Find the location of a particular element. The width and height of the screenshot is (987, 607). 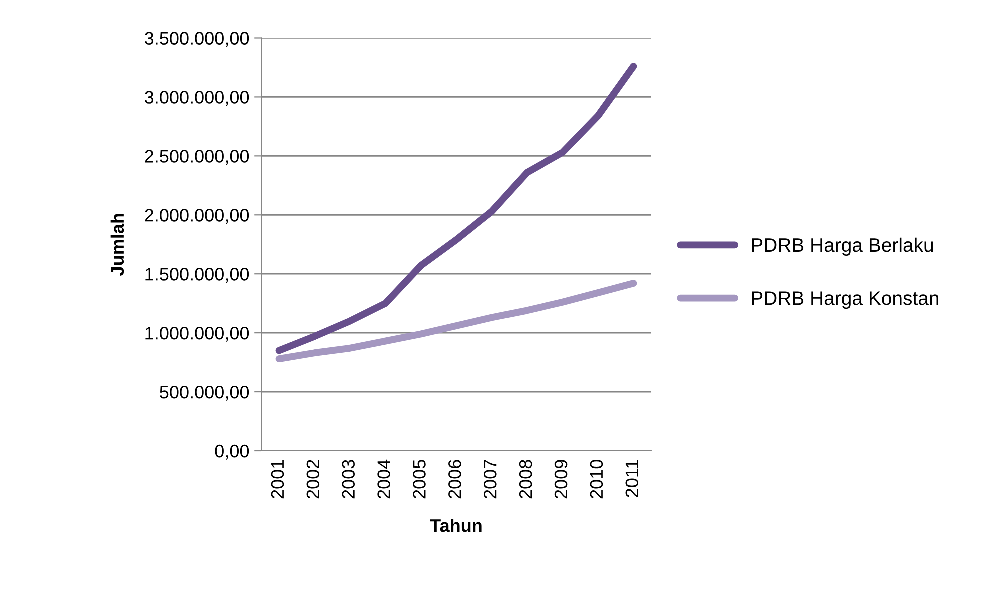

x-axis-title: Tahun is located at coordinates (456, 525).